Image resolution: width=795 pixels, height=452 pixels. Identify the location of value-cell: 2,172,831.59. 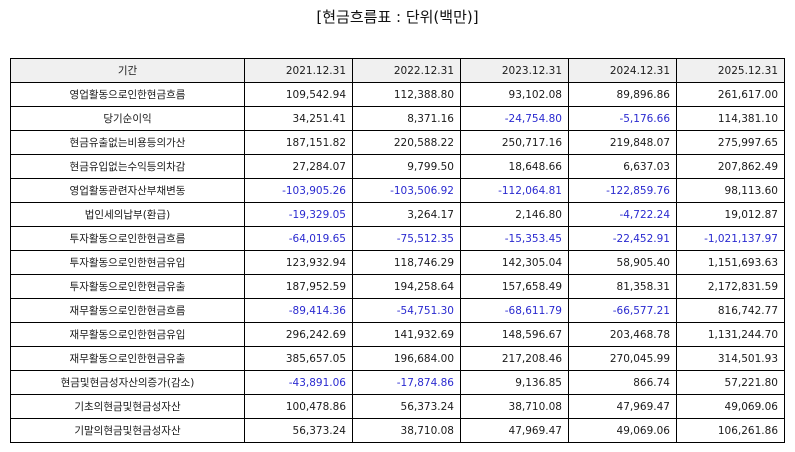
(730, 286).